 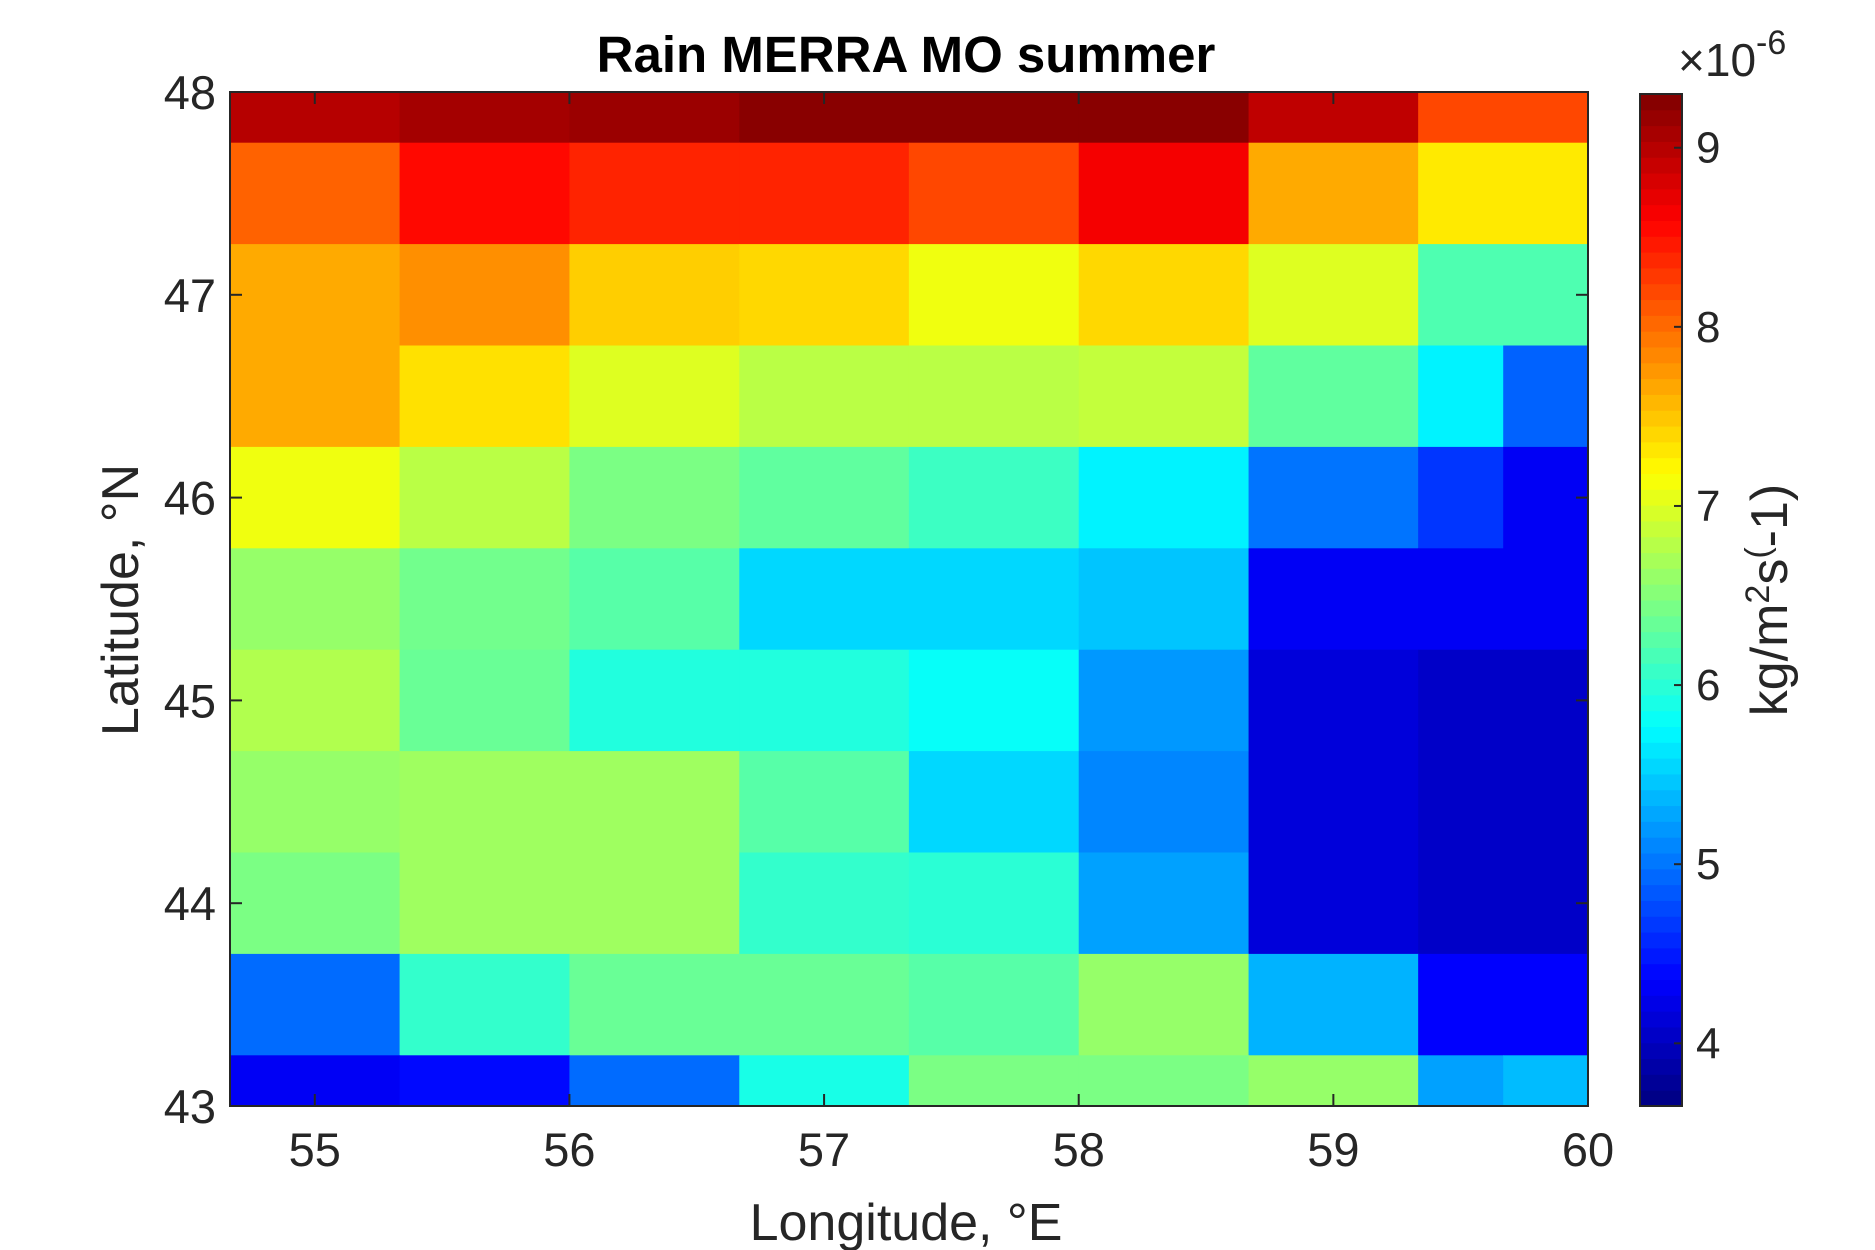 I want to click on colorbar, so click(x=1661, y=600).